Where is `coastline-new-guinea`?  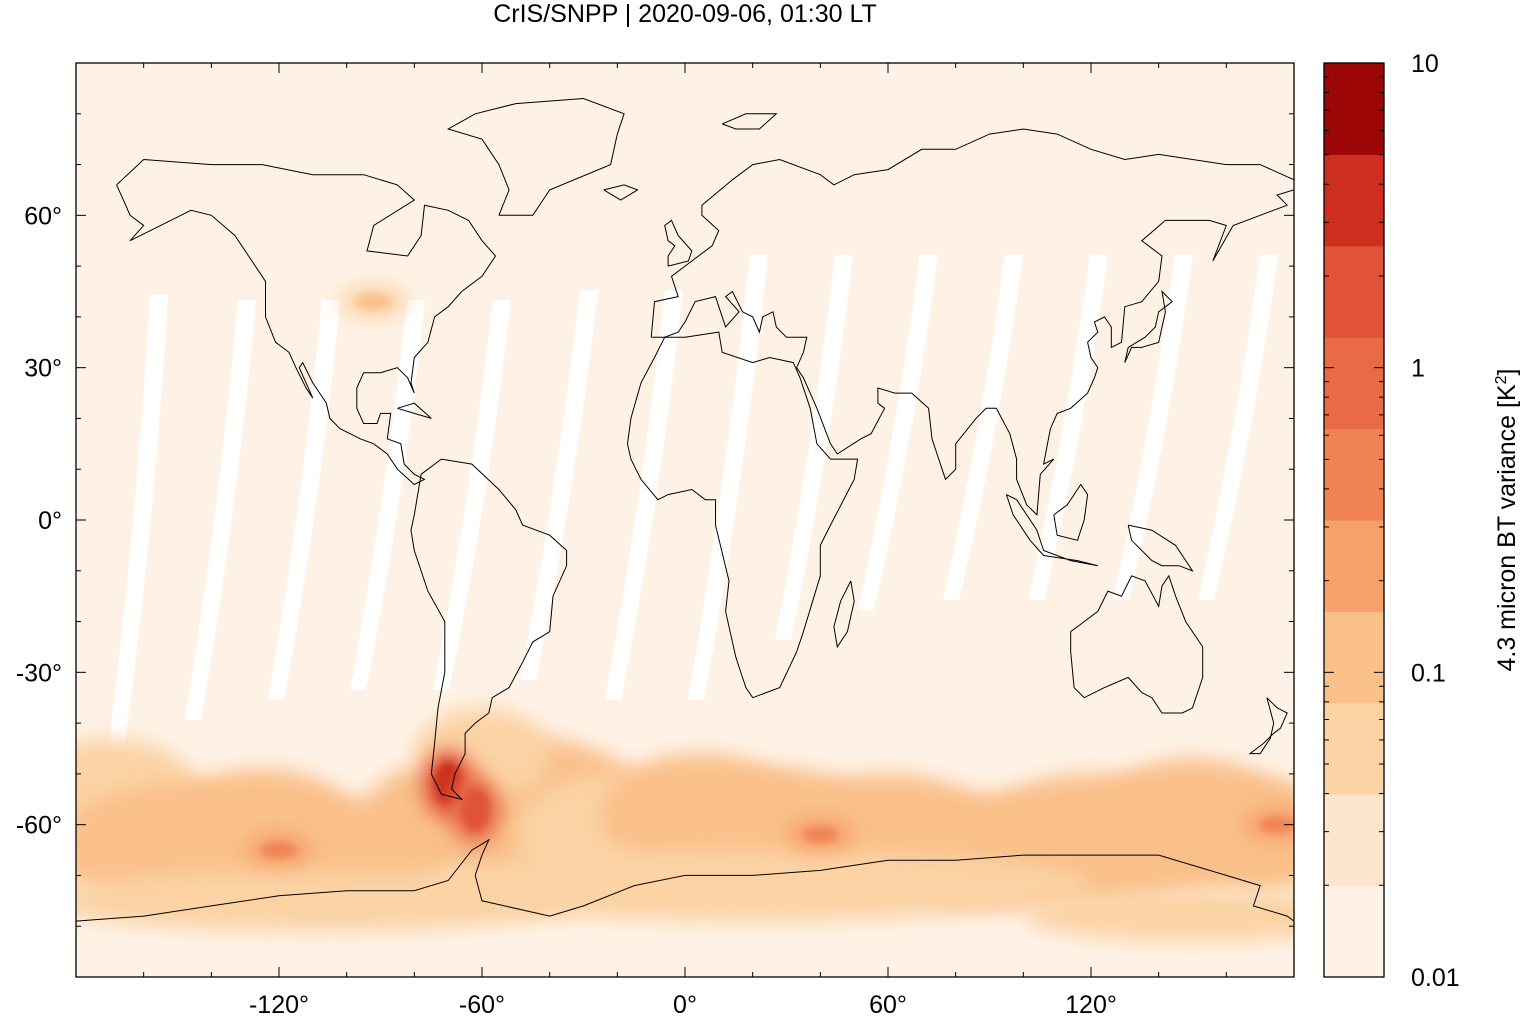 coastline-new-guinea is located at coordinates (1160, 548).